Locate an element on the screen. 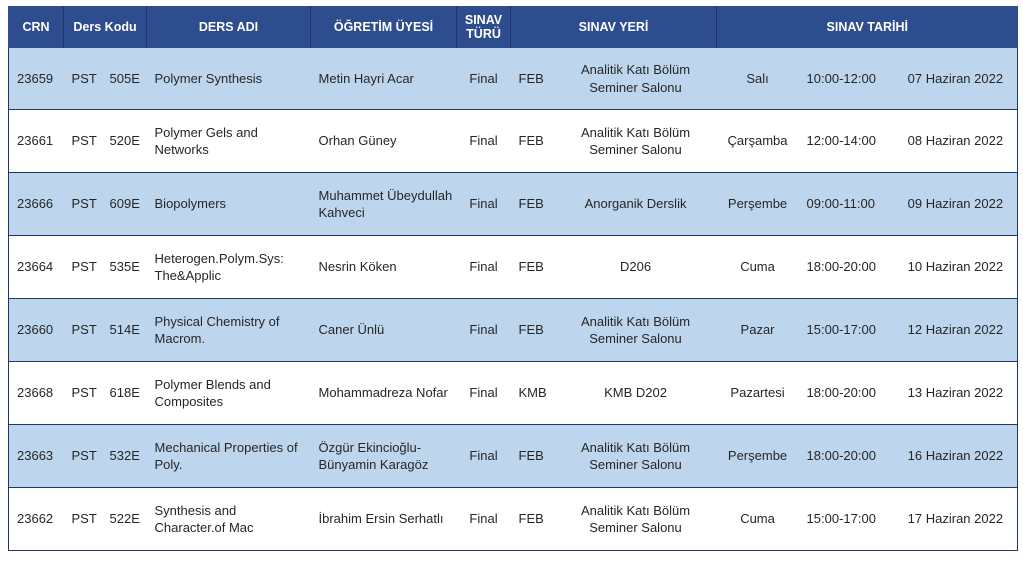 The image size is (1023, 566). header-sinav-turu: SINAV TÜRÜ is located at coordinates (483, 27).